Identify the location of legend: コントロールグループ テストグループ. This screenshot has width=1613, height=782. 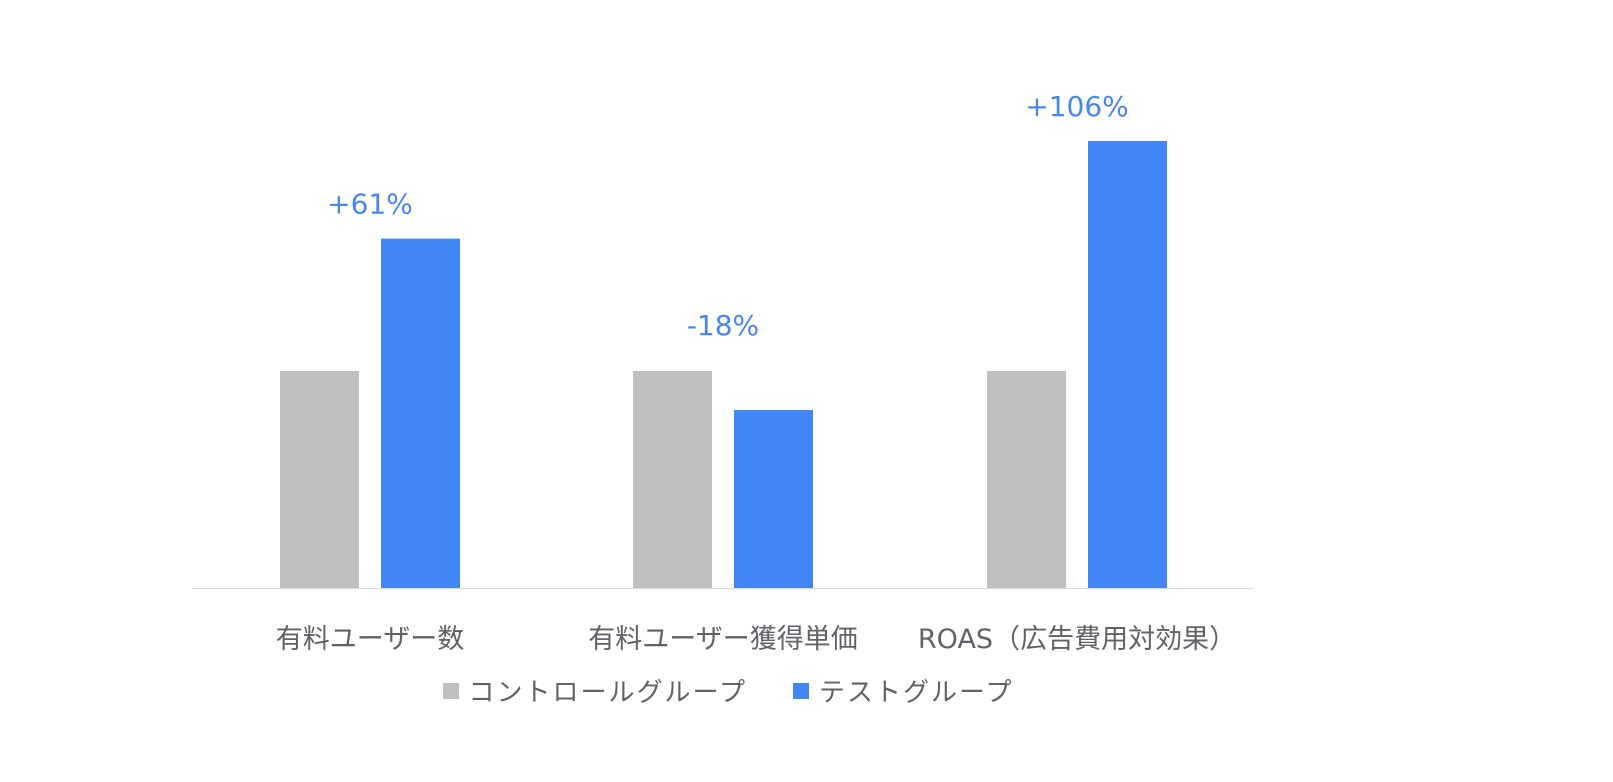
(728, 690).